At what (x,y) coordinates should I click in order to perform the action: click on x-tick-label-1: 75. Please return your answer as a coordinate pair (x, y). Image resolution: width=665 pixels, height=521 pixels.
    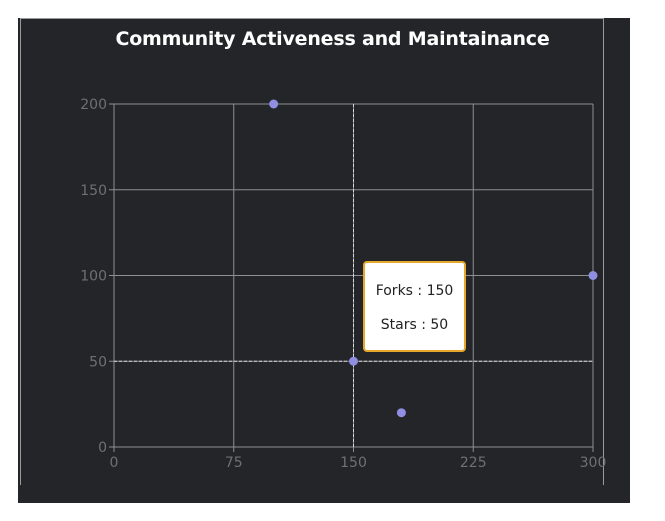
    Looking at the image, I should click on (234, 463).